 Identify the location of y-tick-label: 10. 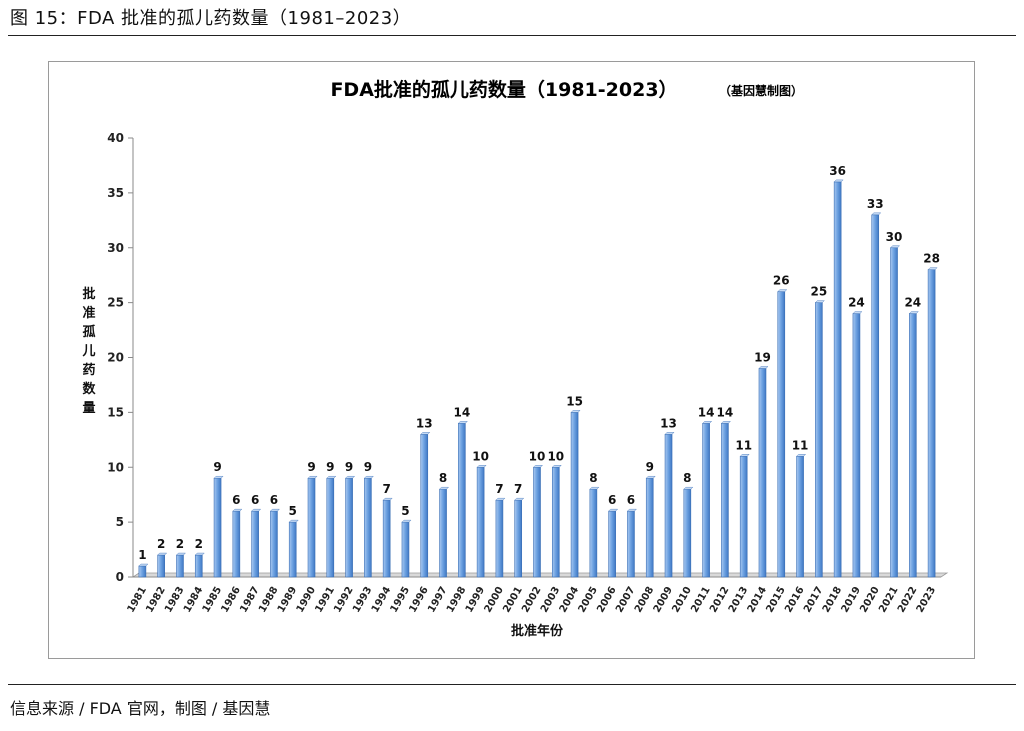
(115, 467).